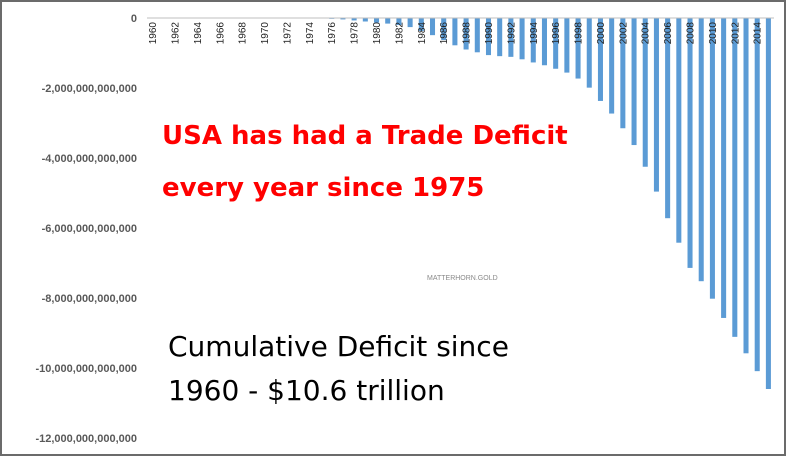 The image size is (786, 456). Describe the element at coordinates (354, 19) in the screenshot. I see `bar-1978` at that location.